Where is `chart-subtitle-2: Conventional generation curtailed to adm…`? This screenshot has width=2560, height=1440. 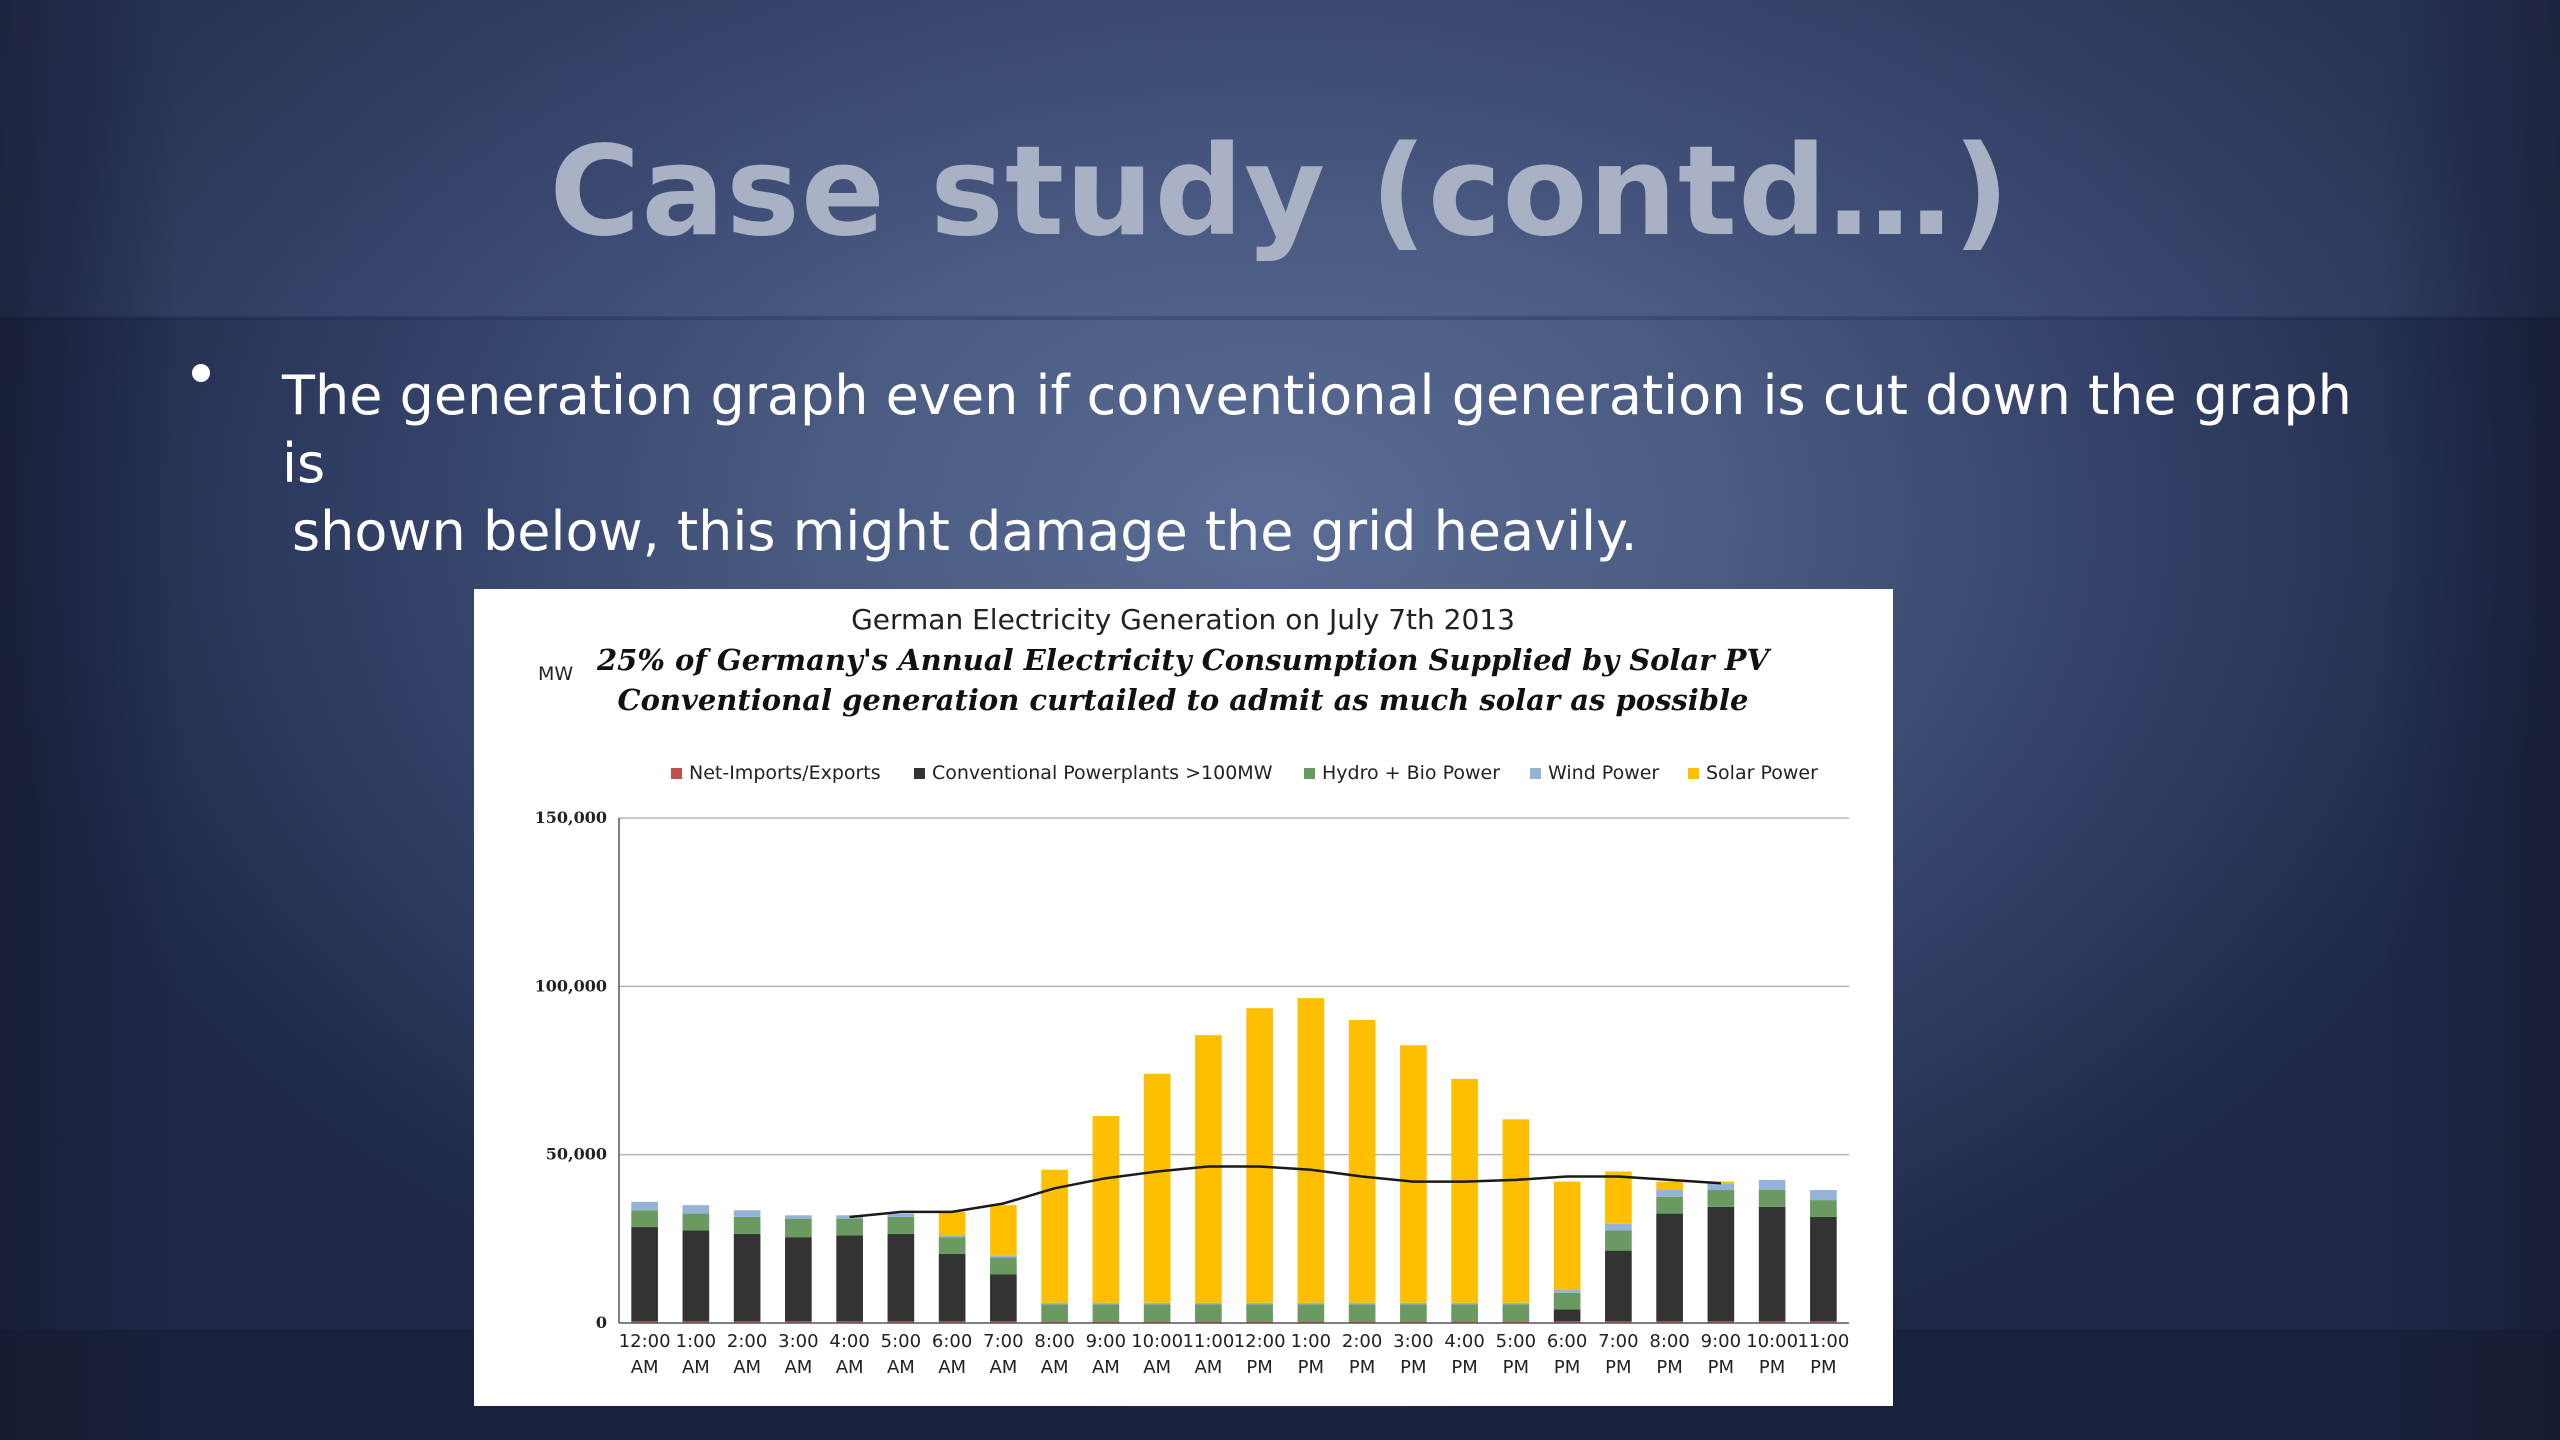 chart-subtitle-2: Conventional generation curtailed to adm… is located at coordinates (1183, 700).